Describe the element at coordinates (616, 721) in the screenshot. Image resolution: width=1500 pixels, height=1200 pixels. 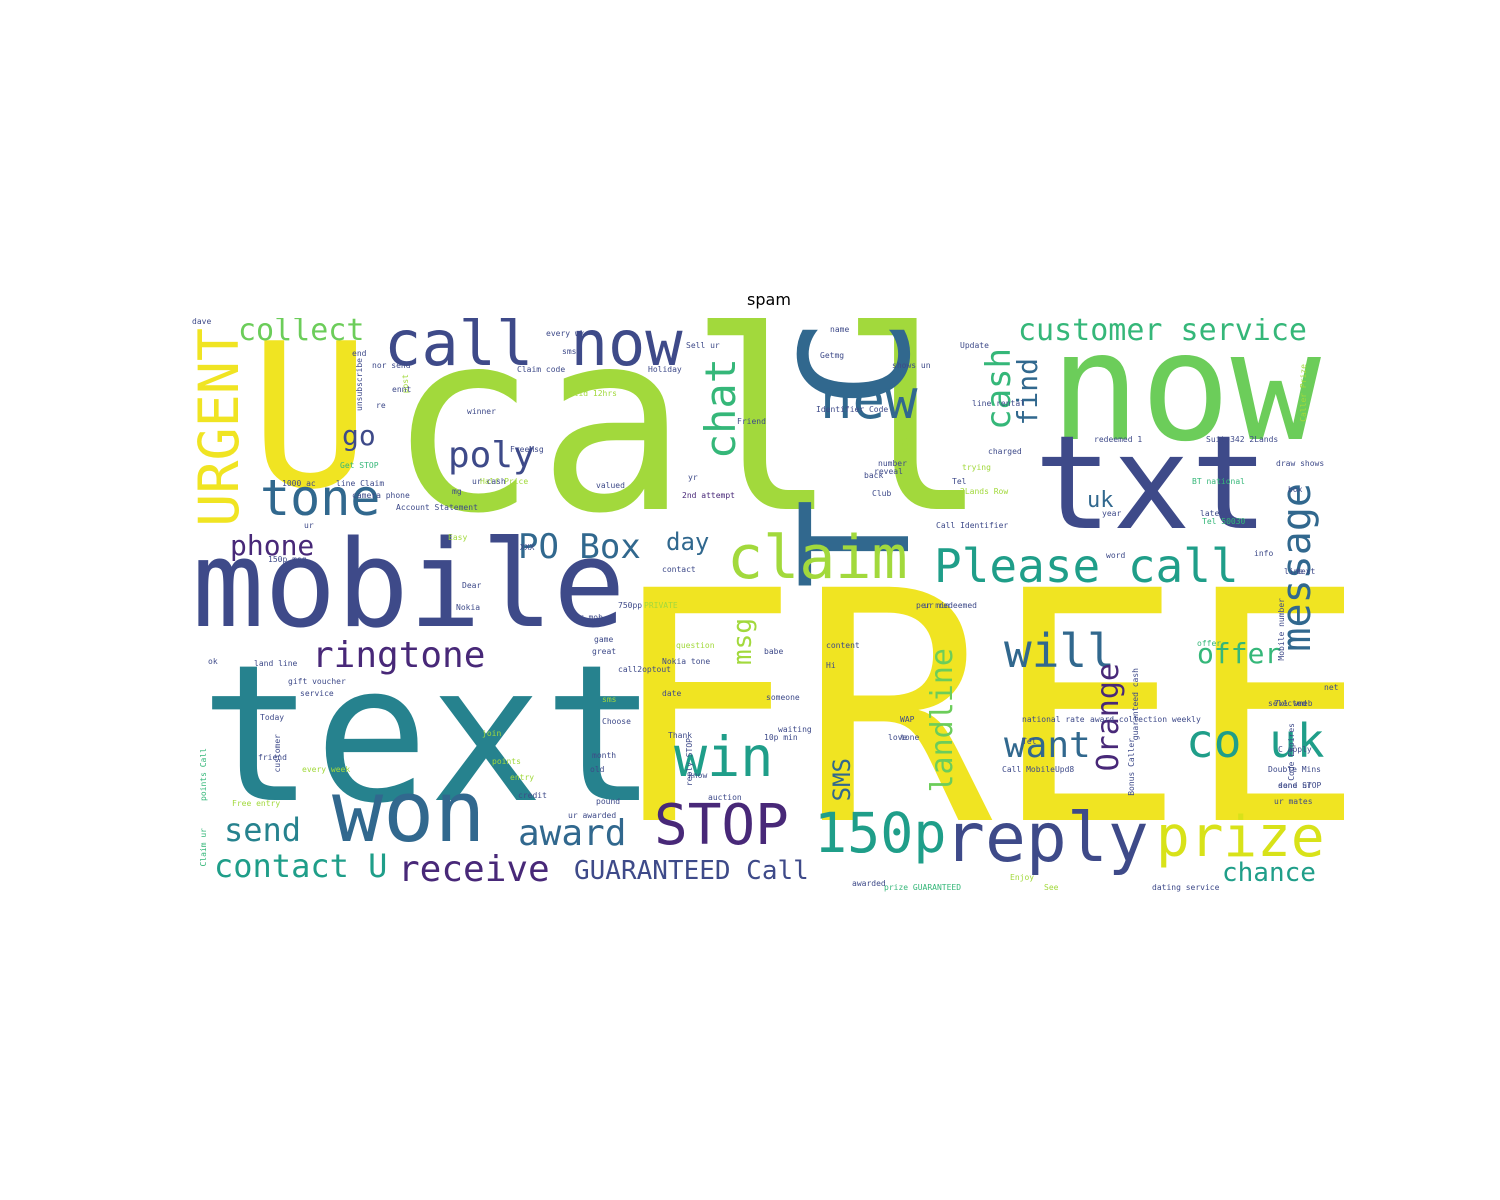
I see `cloud-word: Choose` at that location.